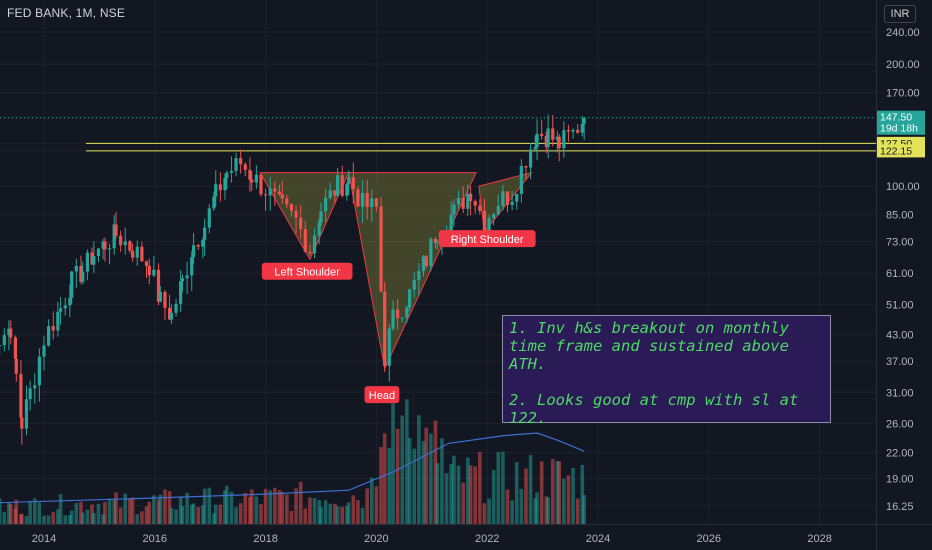  What do you see at coordinates (44, 539) in the screenshot?
I see `time-tick: 2014` at bounding box center [44, 539].